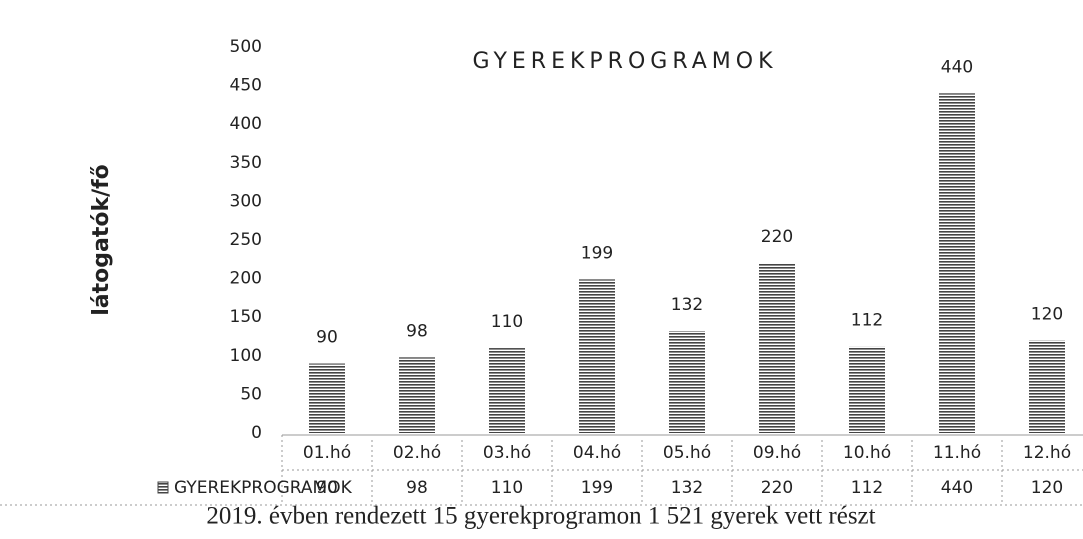 This screenshot has height=539, width=1083. Describe the element at coordinates (246, 86) in the screenshot. I see `y-tick-label: 450` at that location.